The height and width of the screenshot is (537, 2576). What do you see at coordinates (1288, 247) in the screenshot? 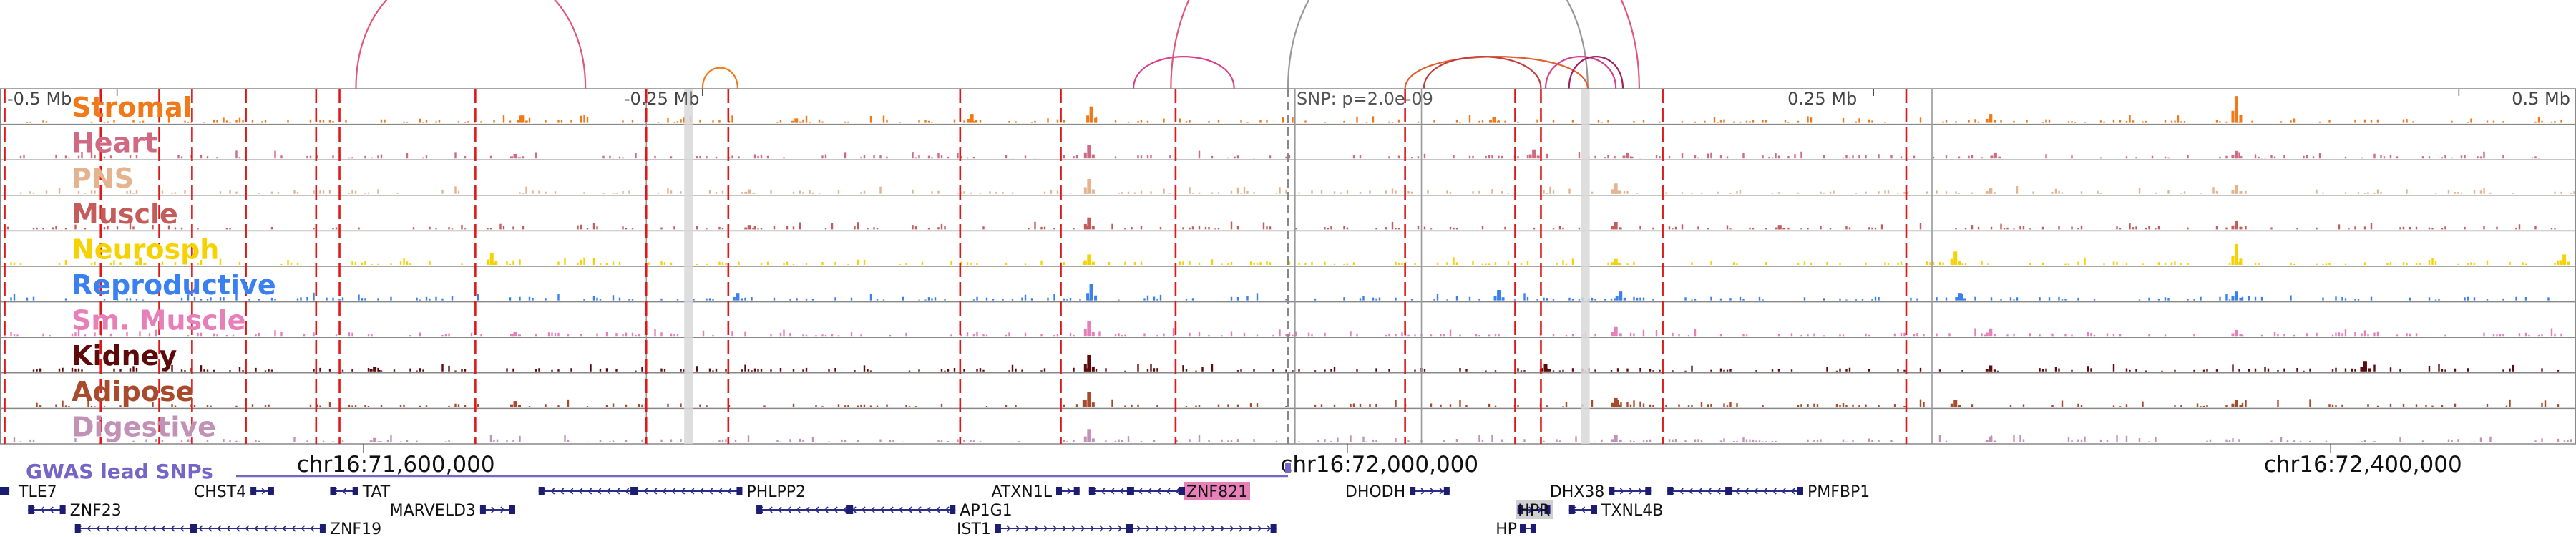
I see `track-neurosph` at bounding box center [1288, 247].